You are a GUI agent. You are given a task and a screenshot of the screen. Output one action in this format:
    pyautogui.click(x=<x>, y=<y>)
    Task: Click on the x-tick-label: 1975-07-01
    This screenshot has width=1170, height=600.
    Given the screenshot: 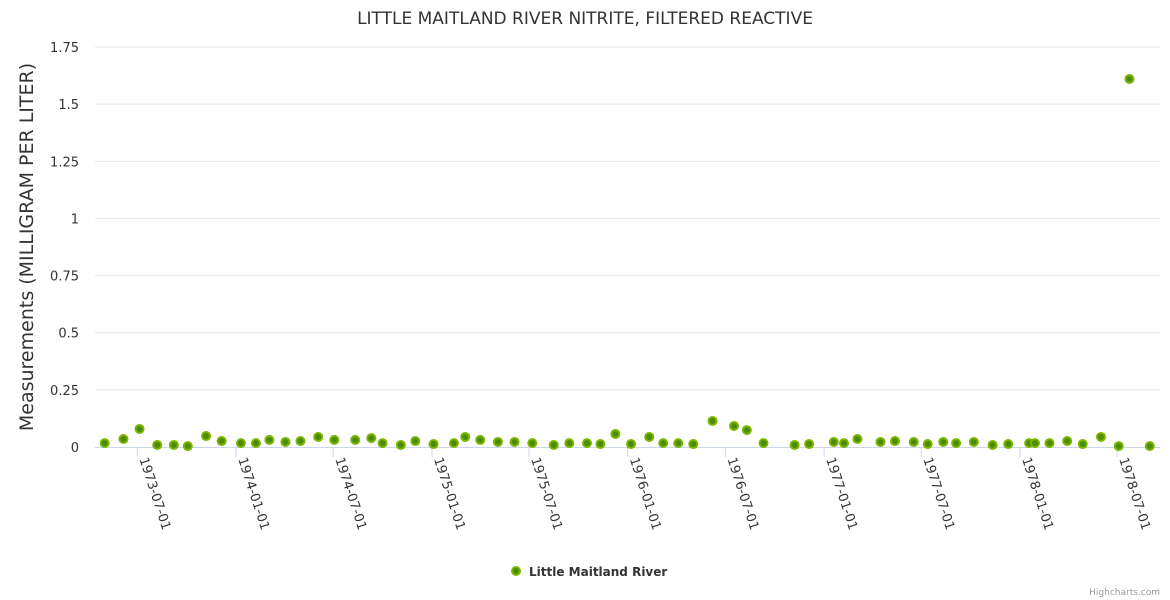 What is the action you would take?
    pyautogui.click(x=546, y=494)
    